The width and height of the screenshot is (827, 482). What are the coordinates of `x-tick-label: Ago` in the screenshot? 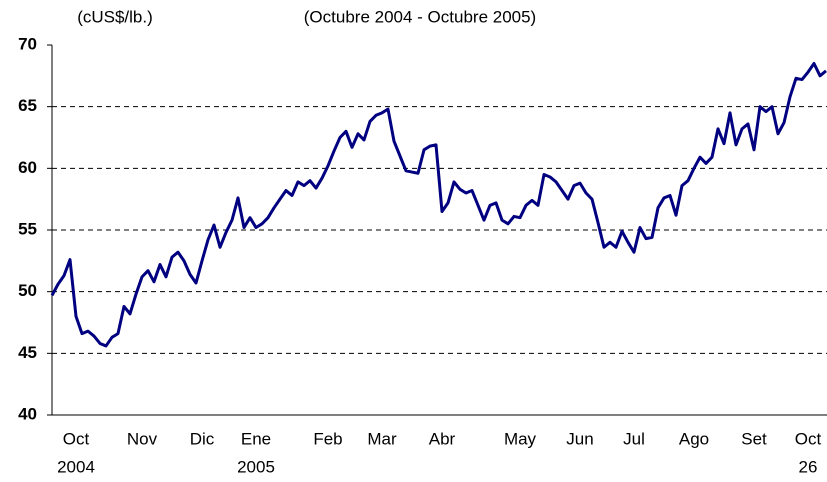 It's located at (694, 438).